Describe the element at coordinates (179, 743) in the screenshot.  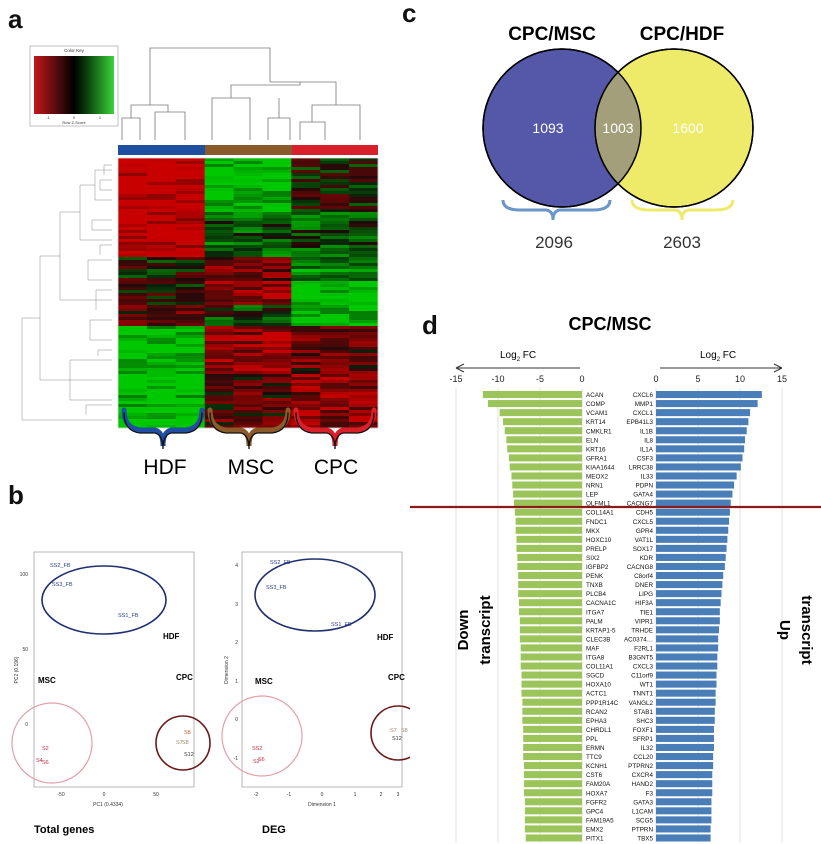
I see `pca-point-label: S7` at that location.